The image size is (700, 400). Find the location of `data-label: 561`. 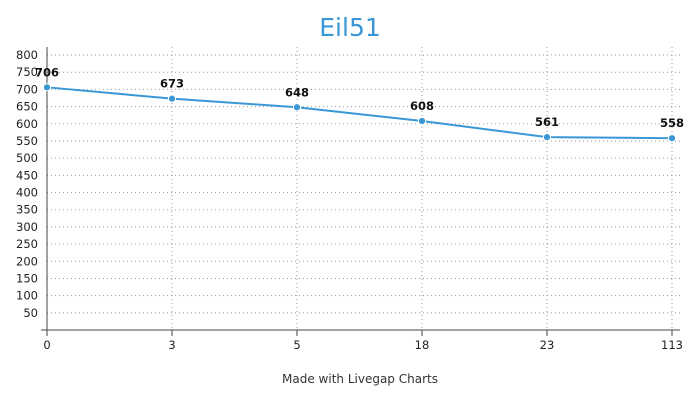

data-label: 561 is located at coordinates (547, 122).